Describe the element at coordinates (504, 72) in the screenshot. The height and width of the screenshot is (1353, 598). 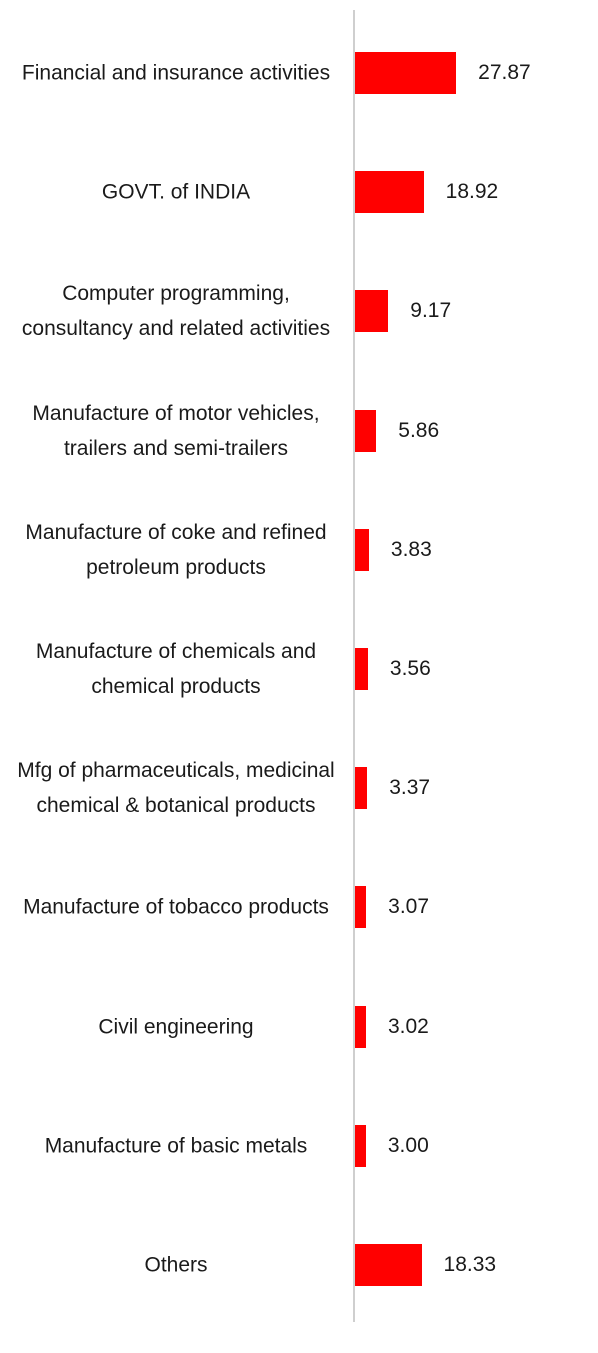
I see `value-label: 27.87` at that location.